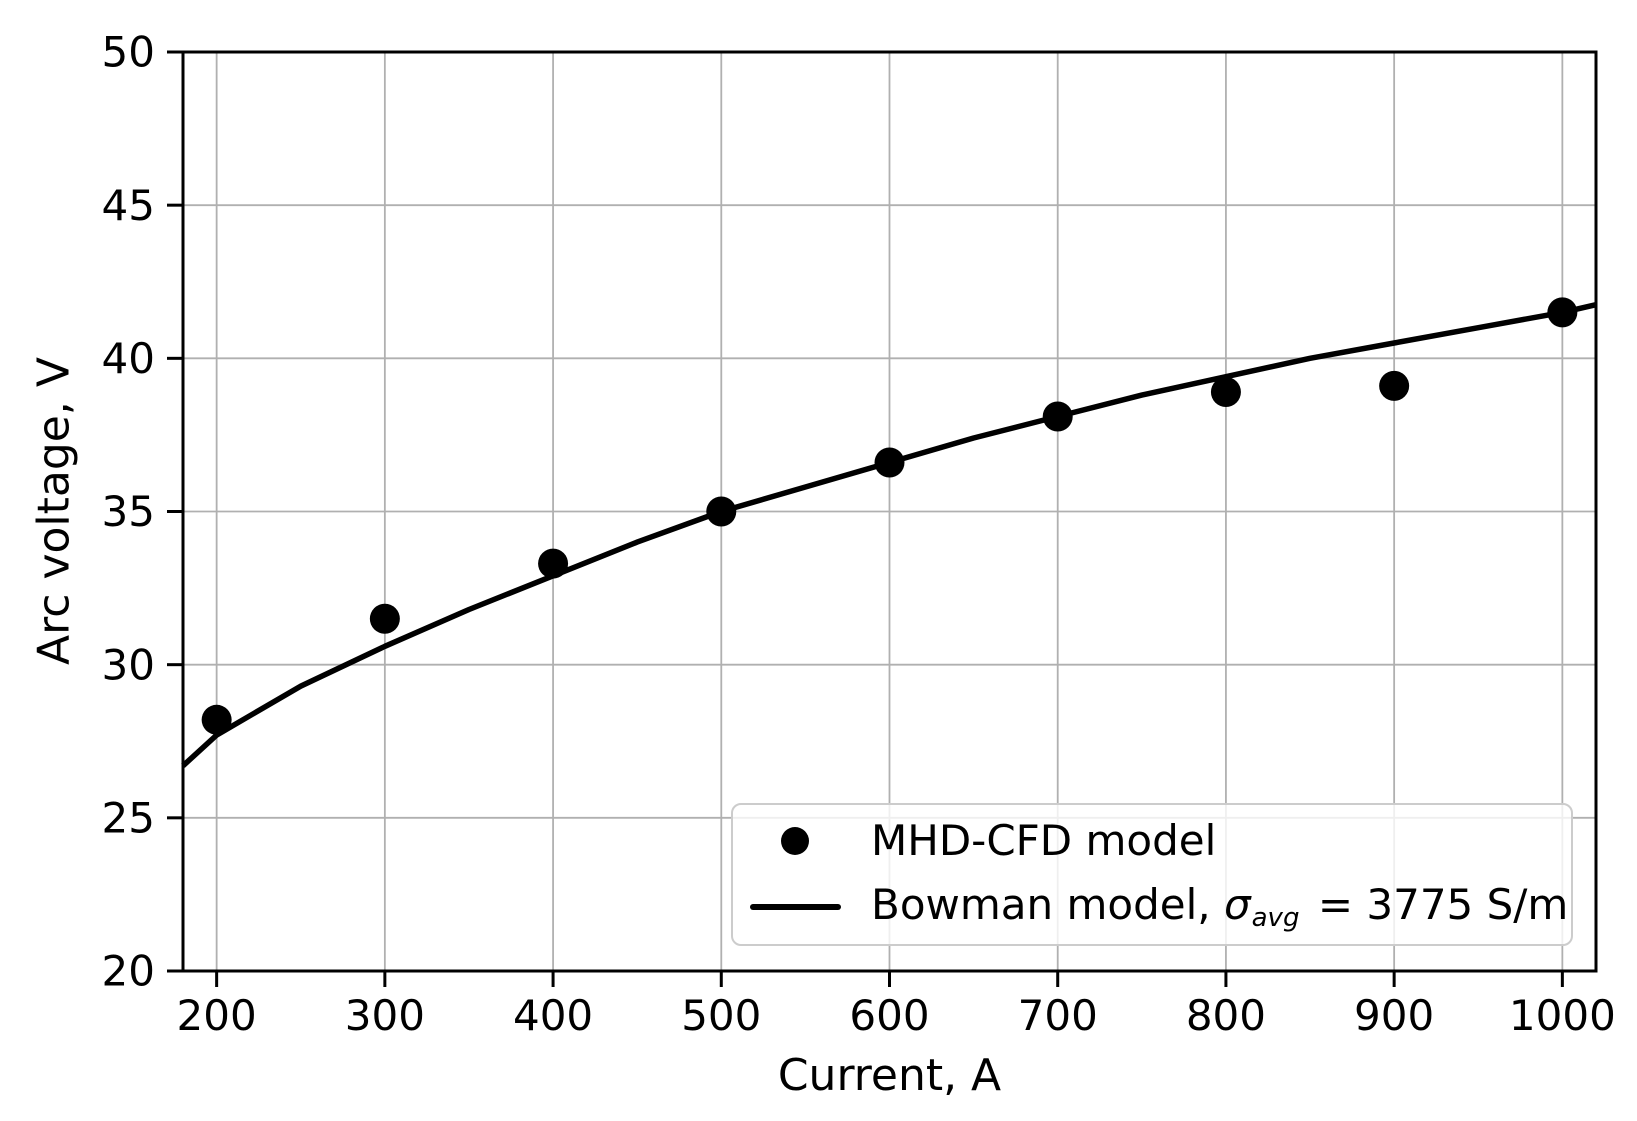  I want to click on y-tick-label: 50, so click(128, 52).